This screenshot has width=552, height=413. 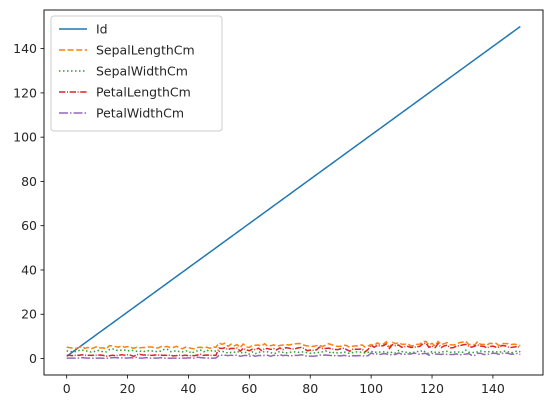 What do you see at coordinates (189, 388) in the screenshot?
I see `x-tick-label: 40` at bounding box center [189, 388].